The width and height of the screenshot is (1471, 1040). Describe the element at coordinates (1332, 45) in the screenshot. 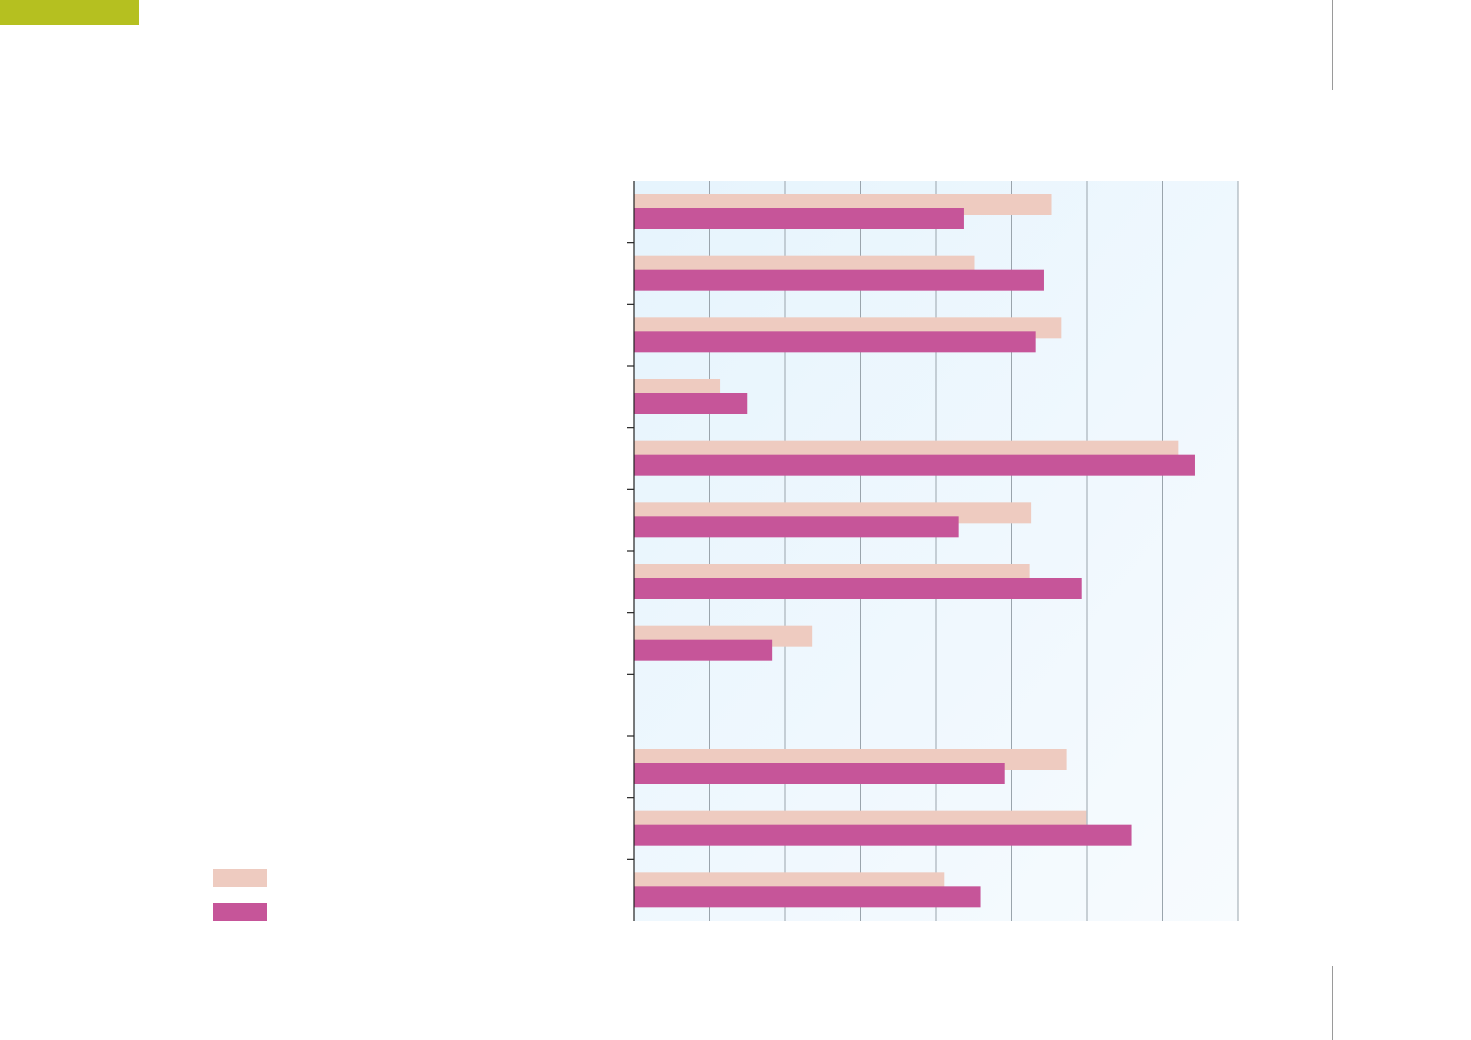

I see `top-margin-rule` at that location.